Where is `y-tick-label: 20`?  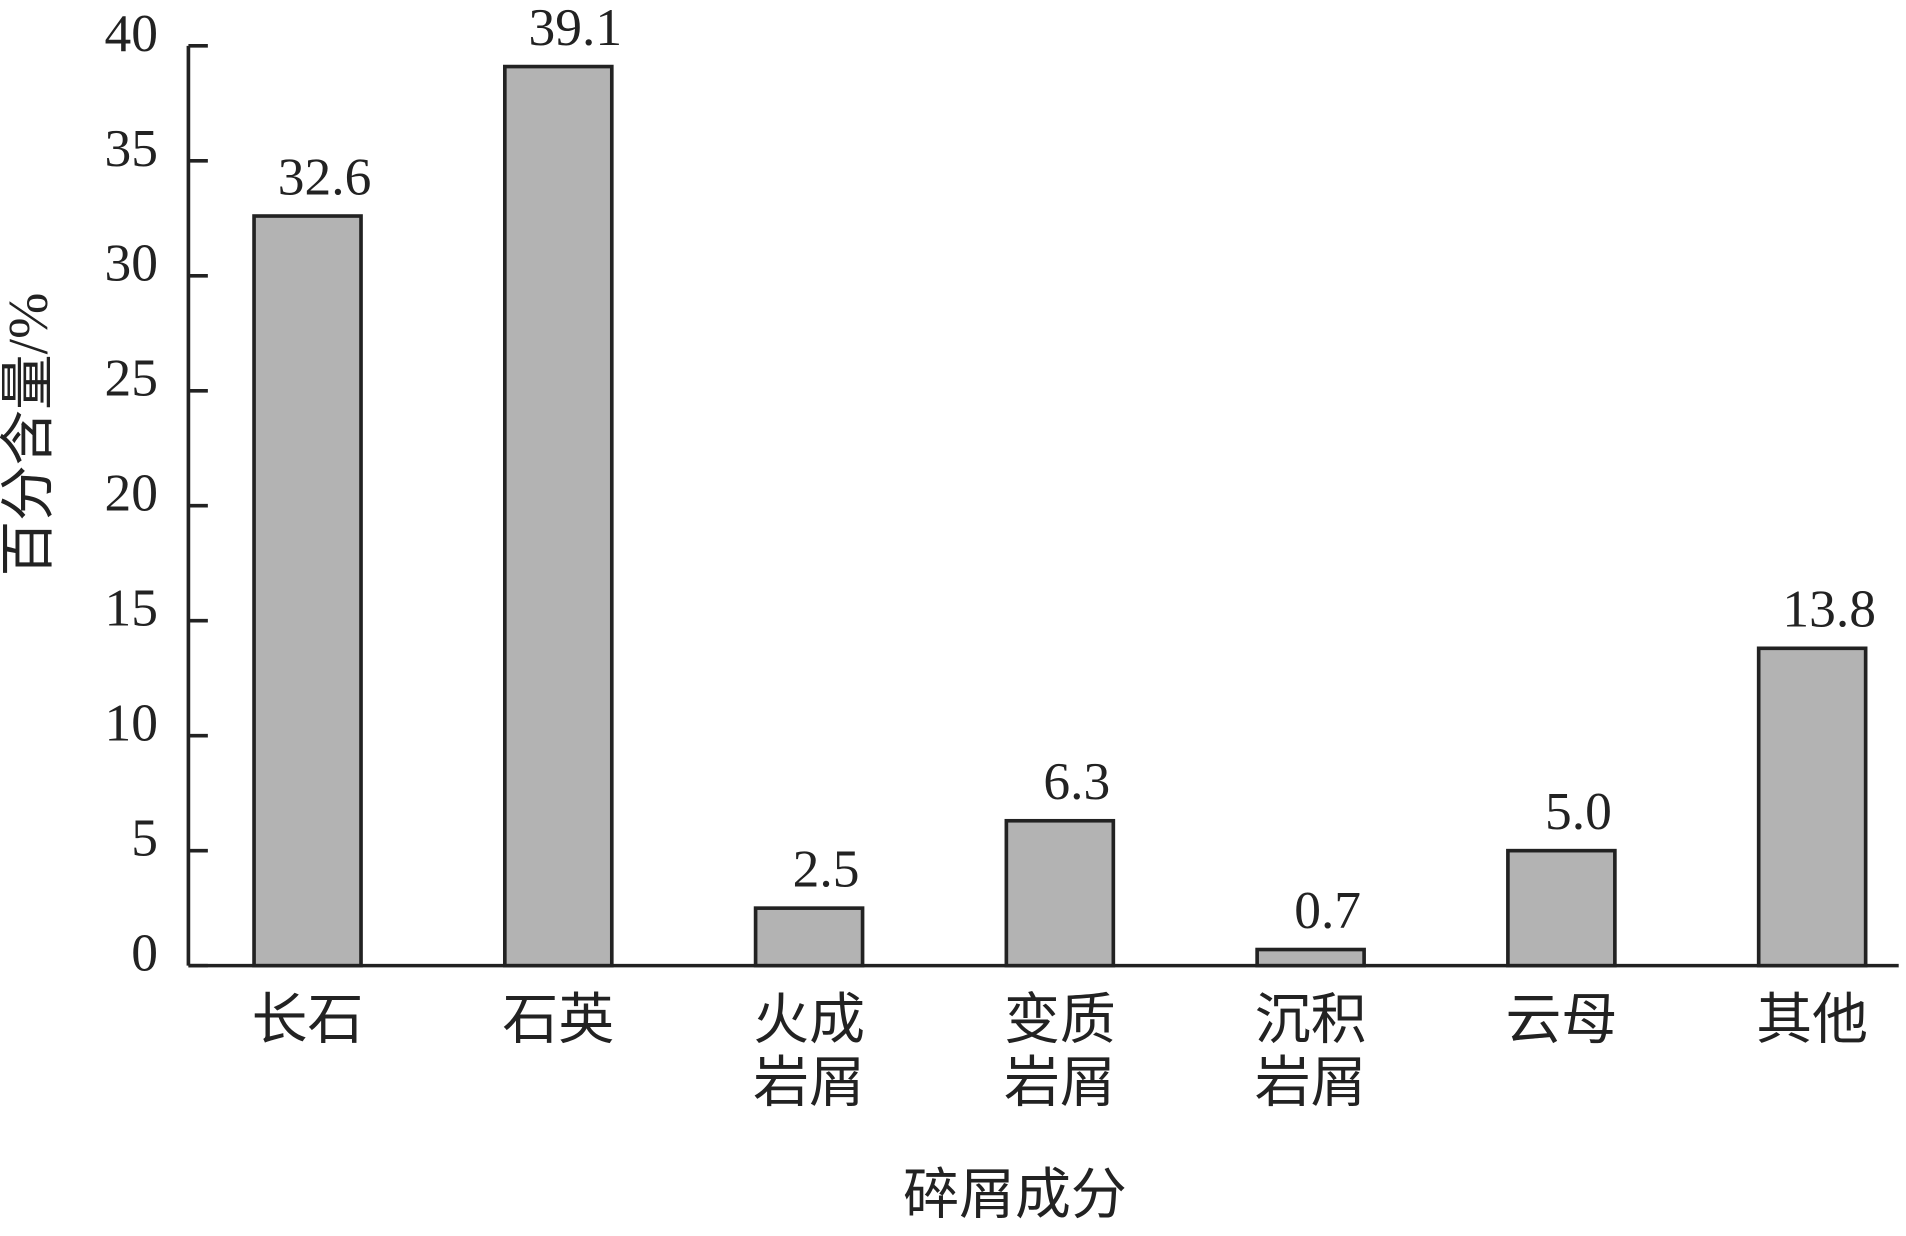 y-tick-label: 20 is located at coordinates (131, 493).